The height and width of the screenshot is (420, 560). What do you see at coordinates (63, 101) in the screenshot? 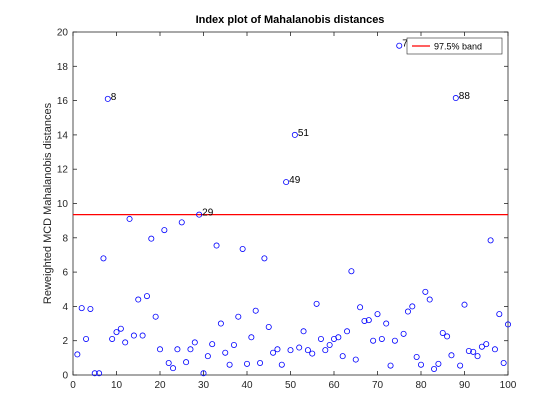
I see `y-tick-label: 16` at bounding box center [63, 101].